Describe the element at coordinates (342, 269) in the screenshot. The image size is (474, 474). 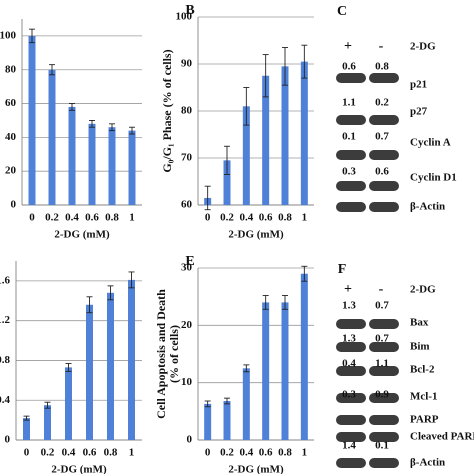
I see `panel-label: F` at that location.